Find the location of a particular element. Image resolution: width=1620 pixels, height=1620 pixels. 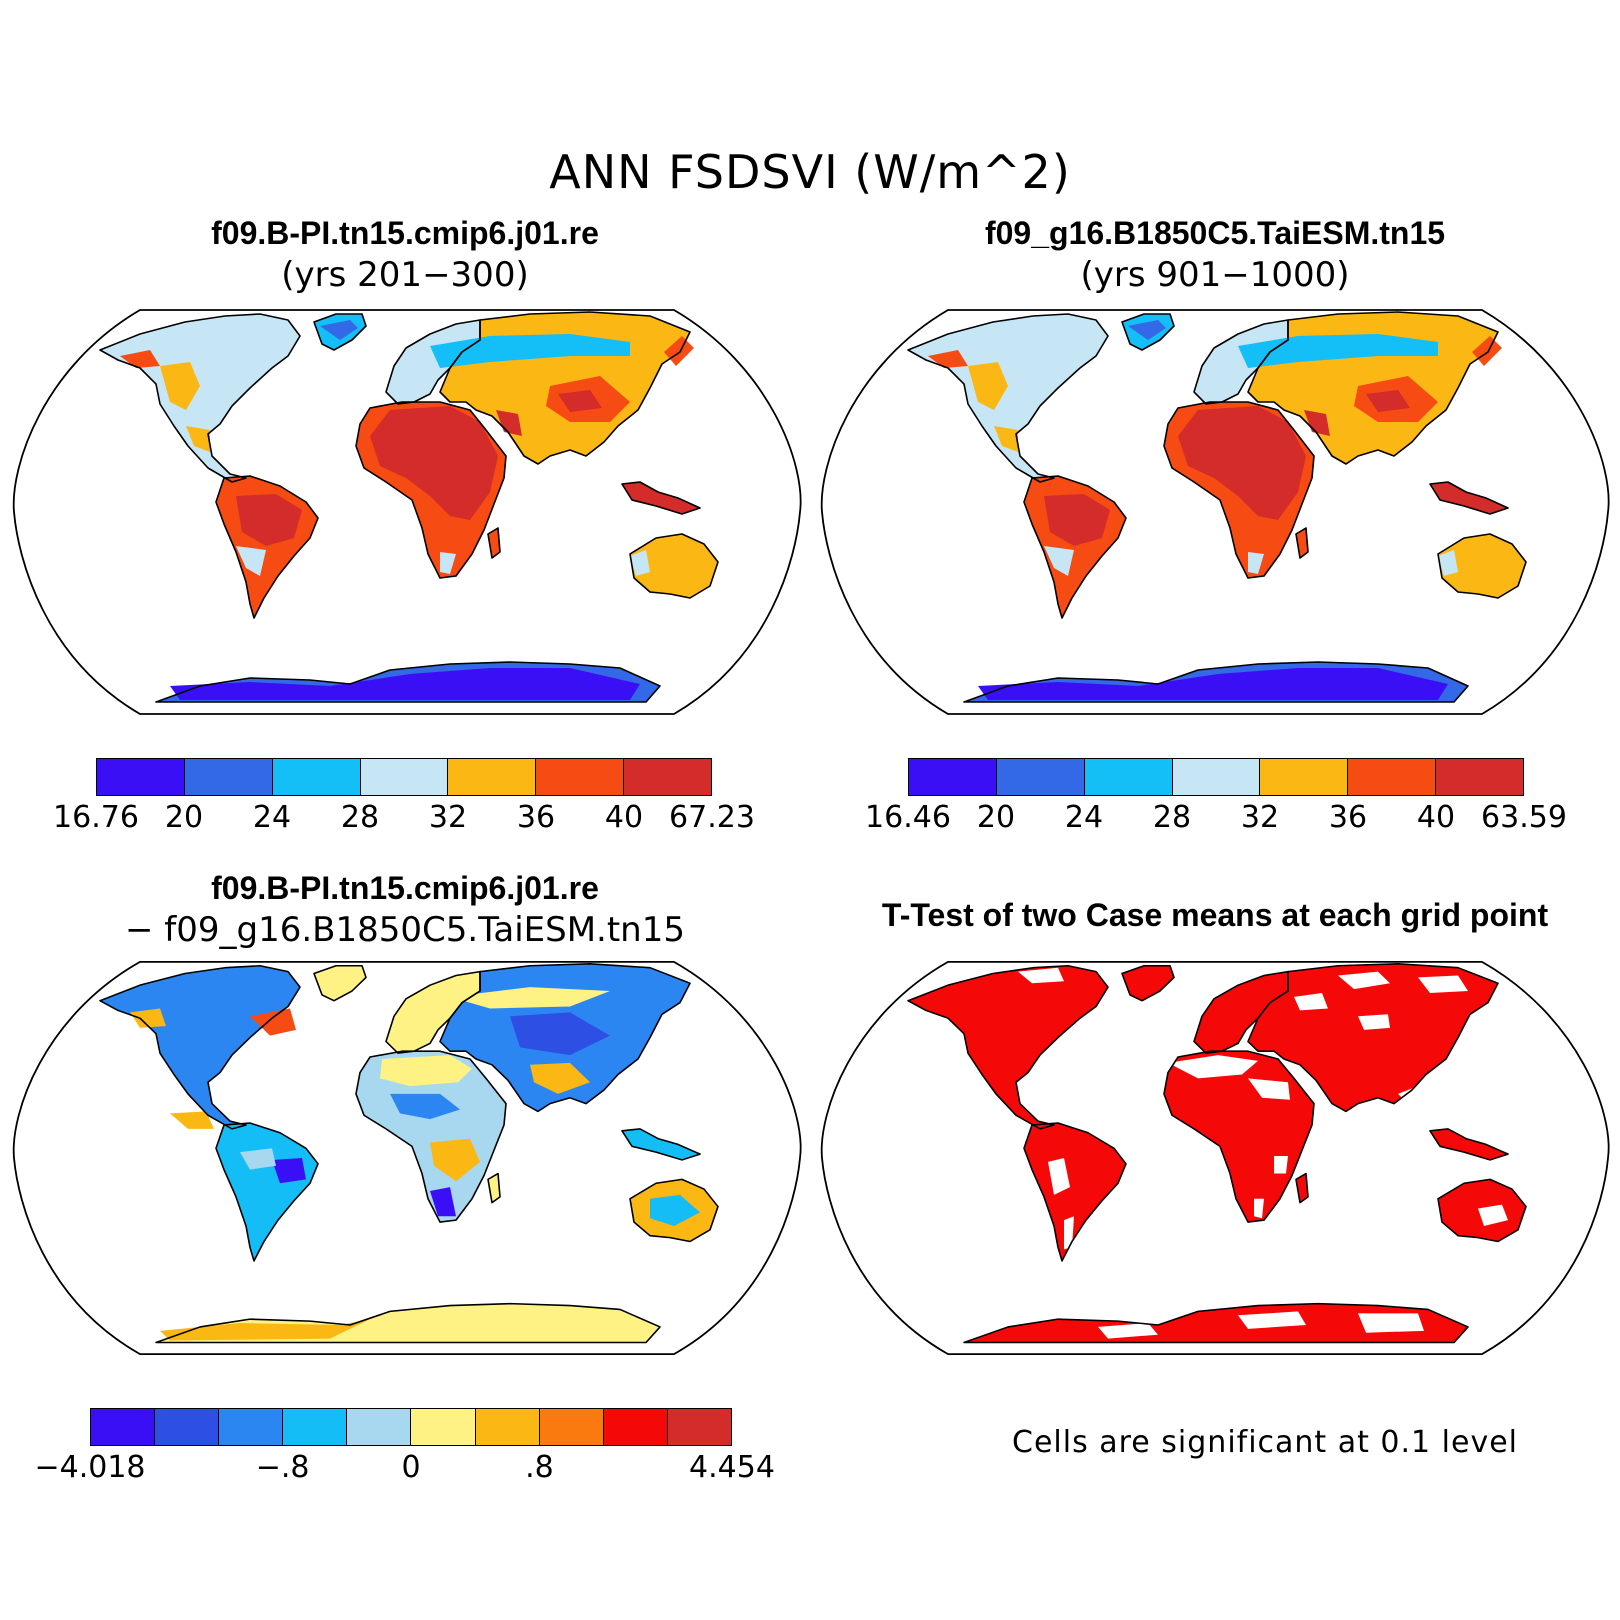

panel1-title: f09.B-PI.tn15.cmip6.j01.re is located at coordinates (405, 233).